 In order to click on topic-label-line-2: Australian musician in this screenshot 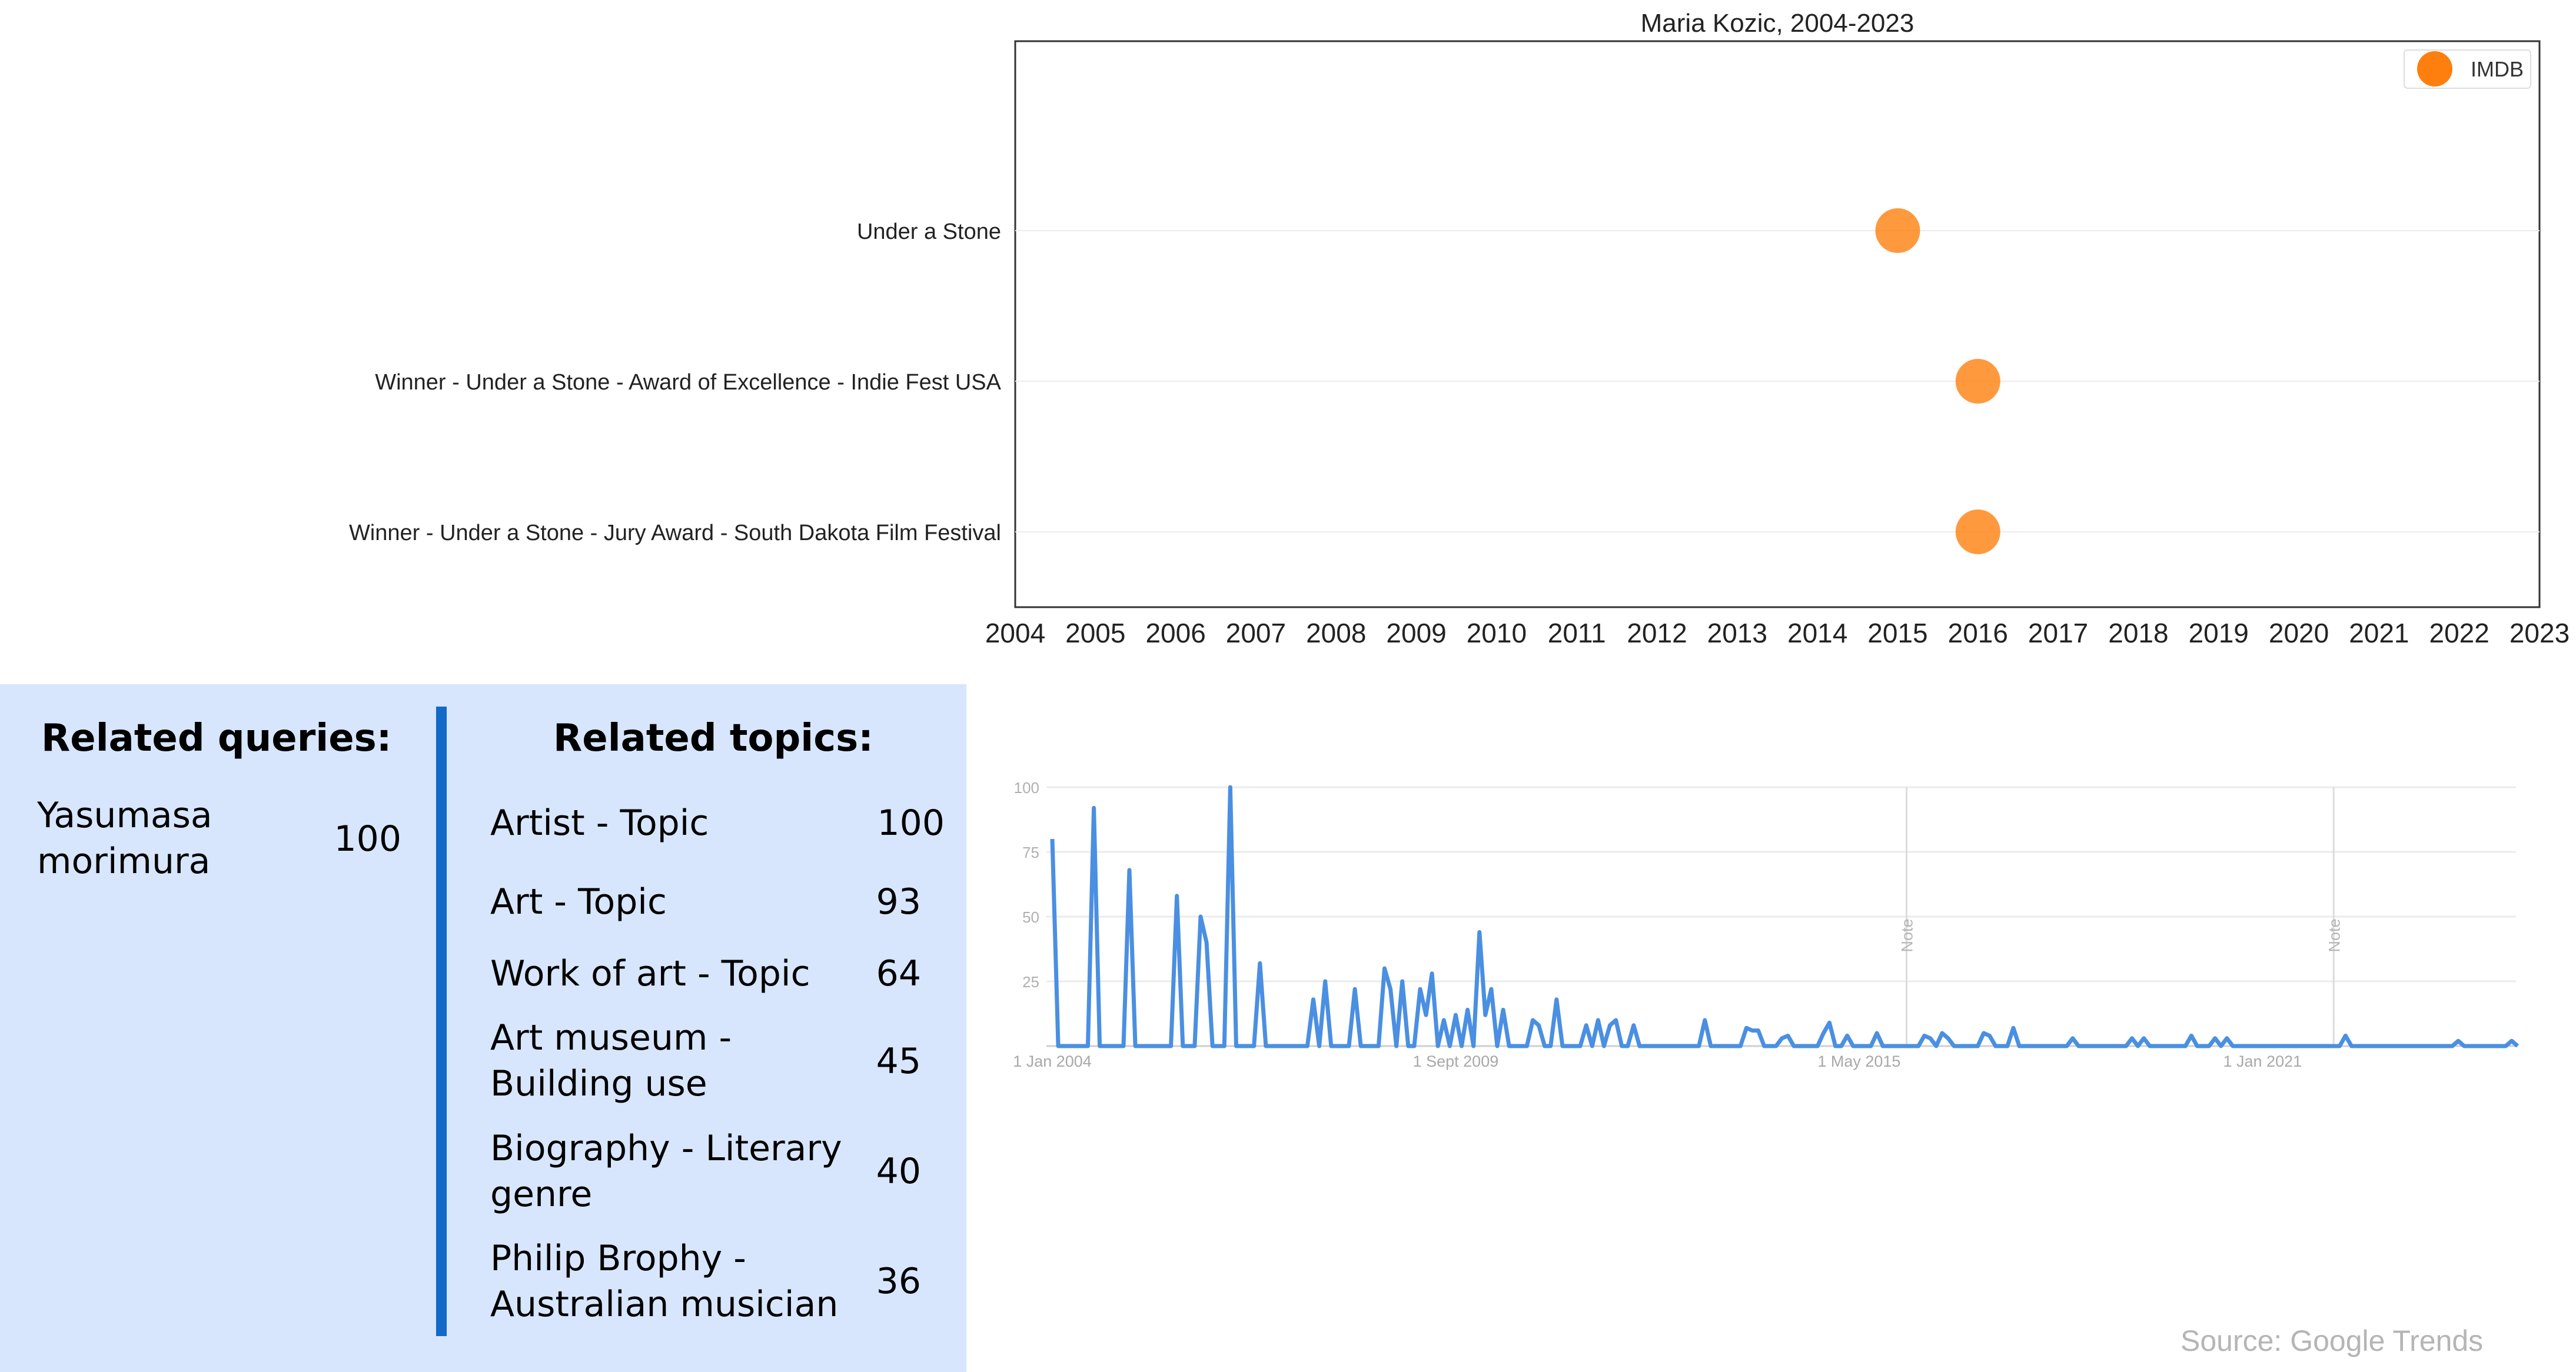, I will do `click(664, 1304)`.